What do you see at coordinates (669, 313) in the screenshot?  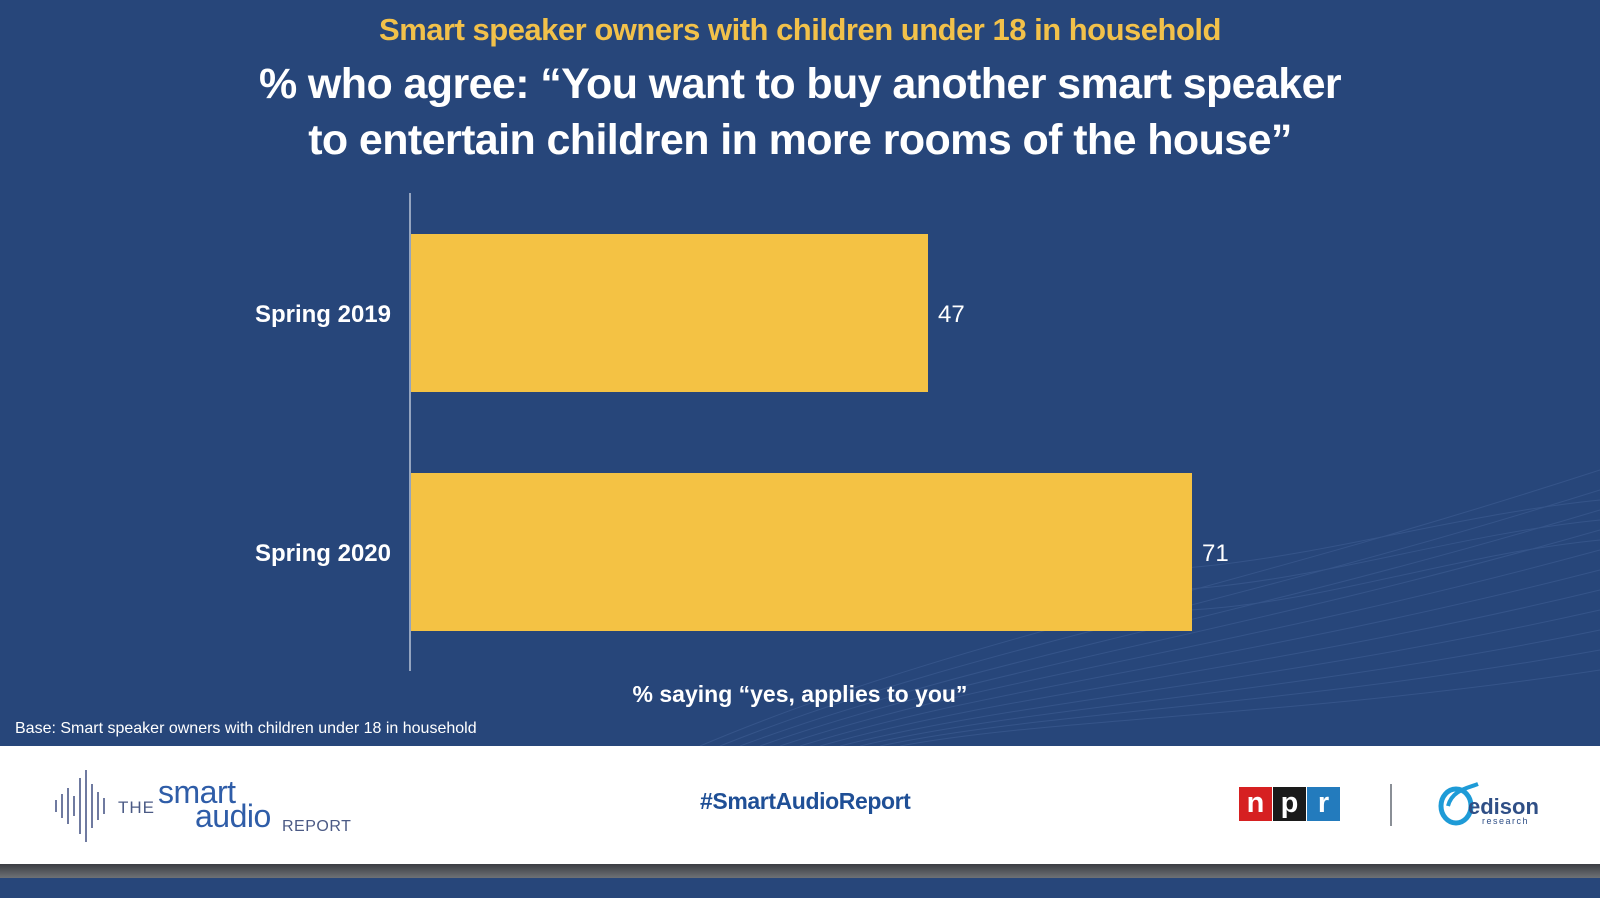 I see `bar-spring-2019` at bounding box center [669, 313].